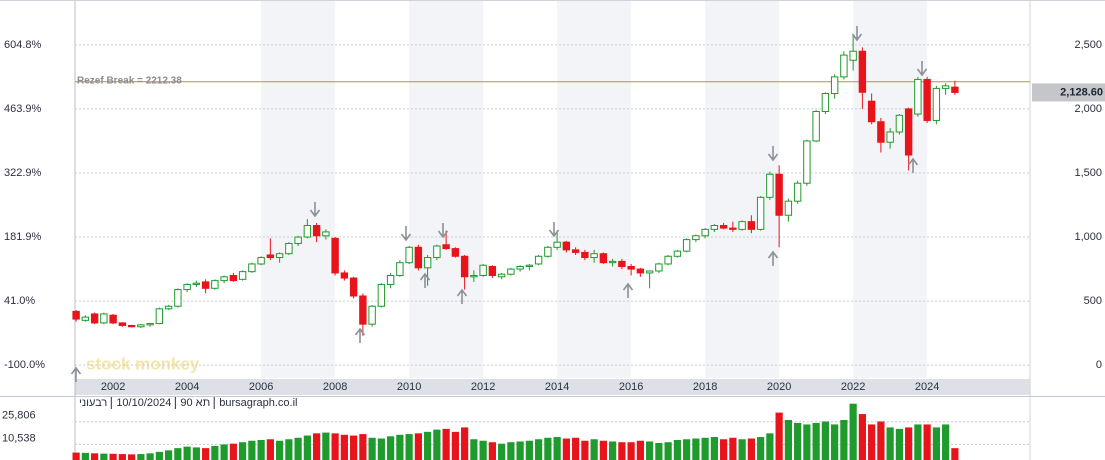 The height and width of the screenshot is (460, 1105). I want to click on footer-item: תא 90, so click(195, 403).